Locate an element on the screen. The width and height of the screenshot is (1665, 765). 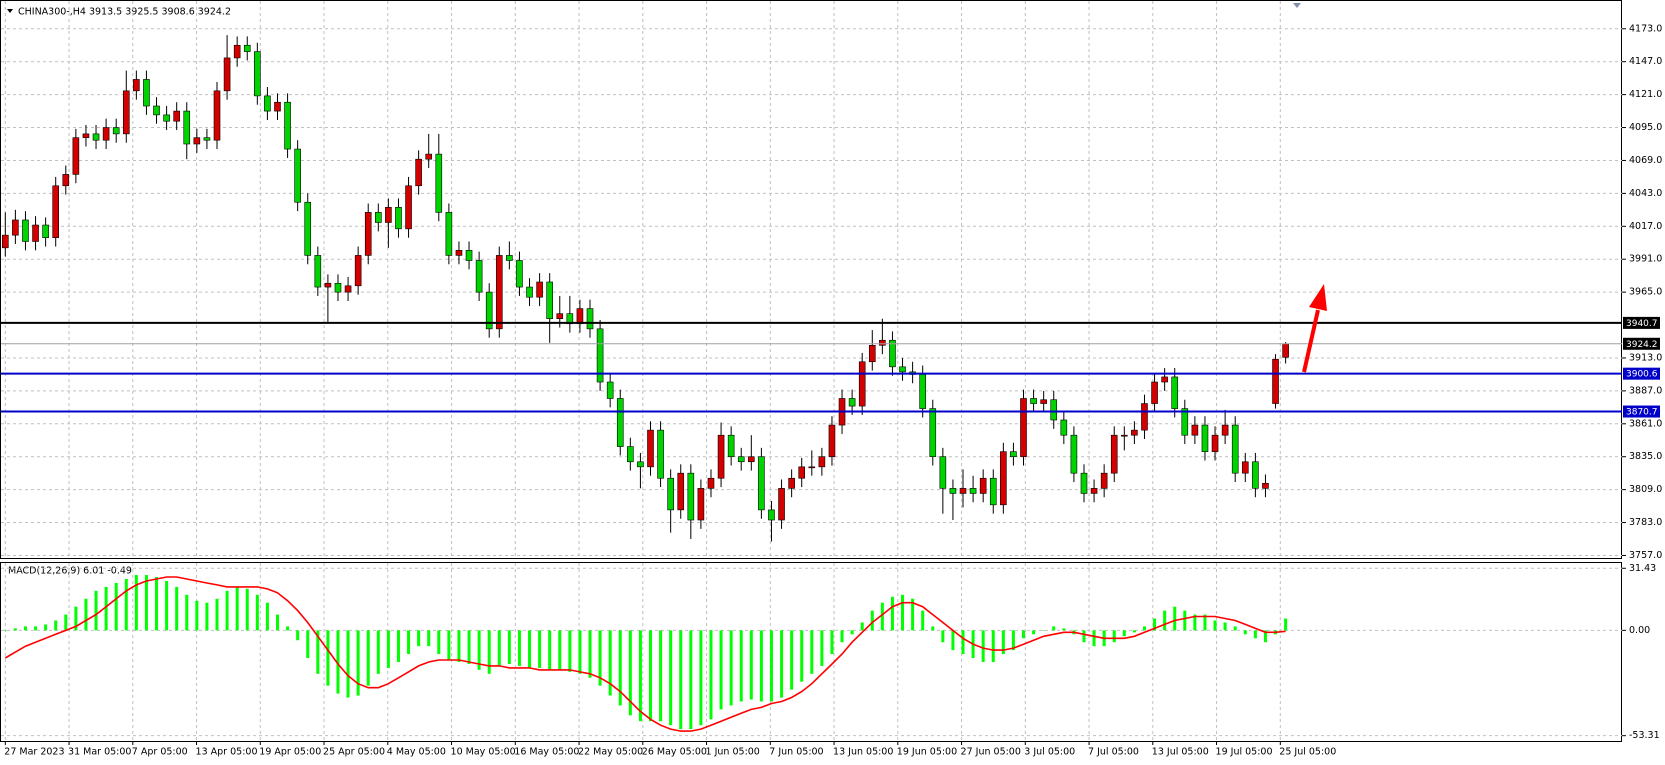
price-tag is located at coordinates (1641, 411).